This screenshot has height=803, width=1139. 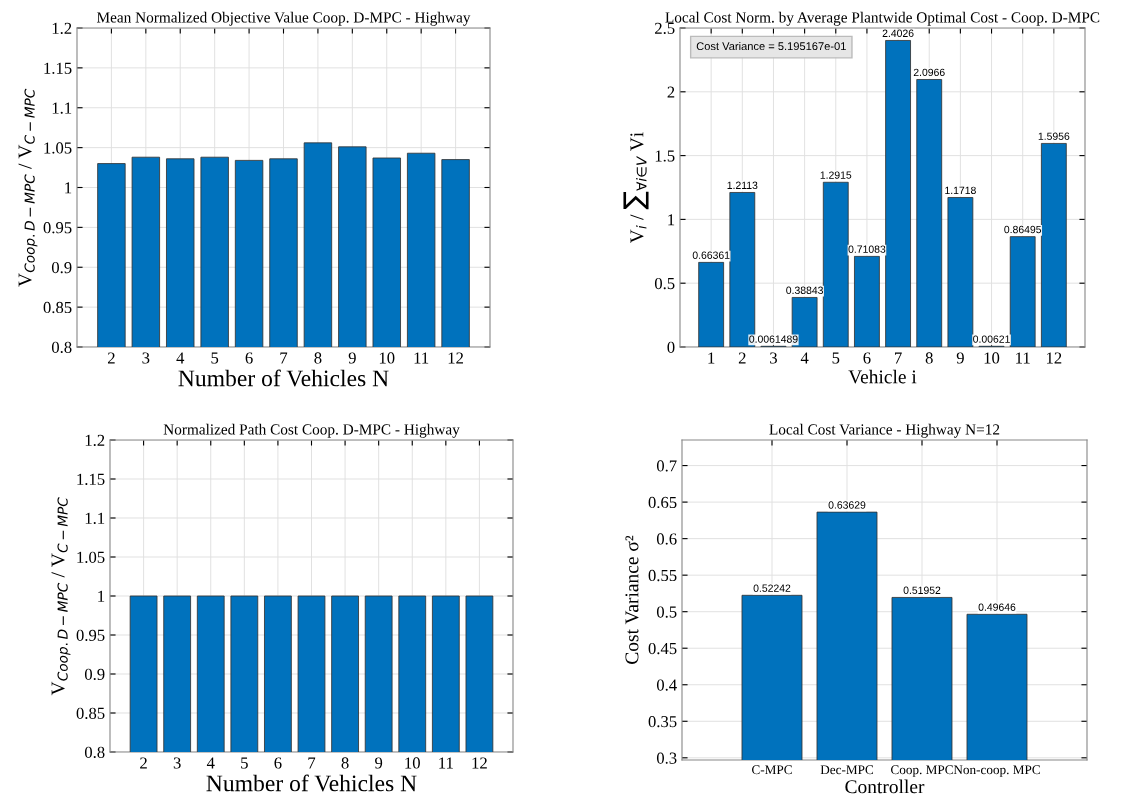 What do you see at coordinates (885, 786) in the screenshot?
I see `x-axis-title: Controller` at bounding box center [885, 786].